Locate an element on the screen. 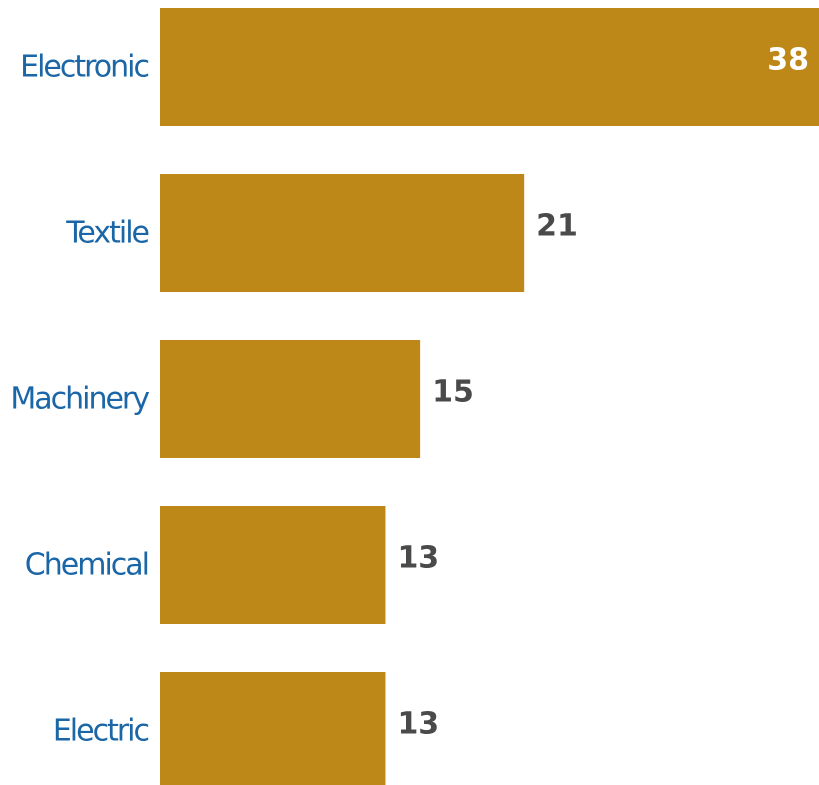 Image resolution: width=819 pixels, height=785 pixels. category-label-chemical: Chemical is located at coordinates (86, 565).